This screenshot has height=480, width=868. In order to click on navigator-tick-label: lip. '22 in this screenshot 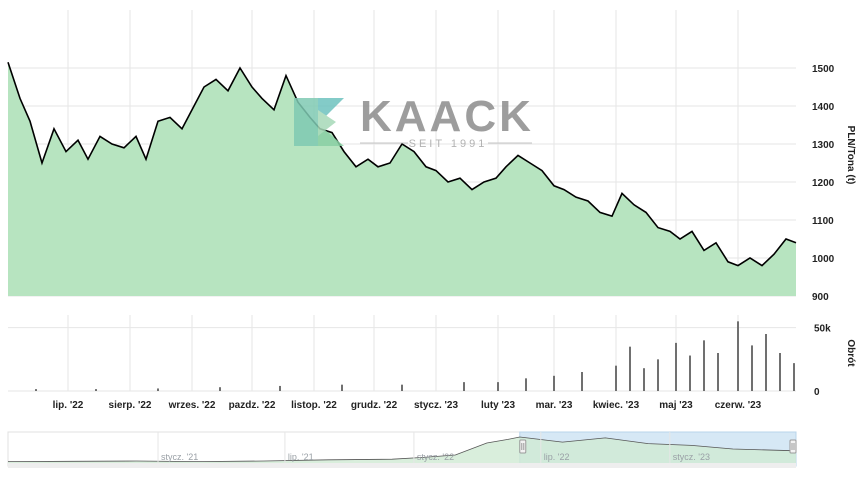, I will do `click(557, 457)`.